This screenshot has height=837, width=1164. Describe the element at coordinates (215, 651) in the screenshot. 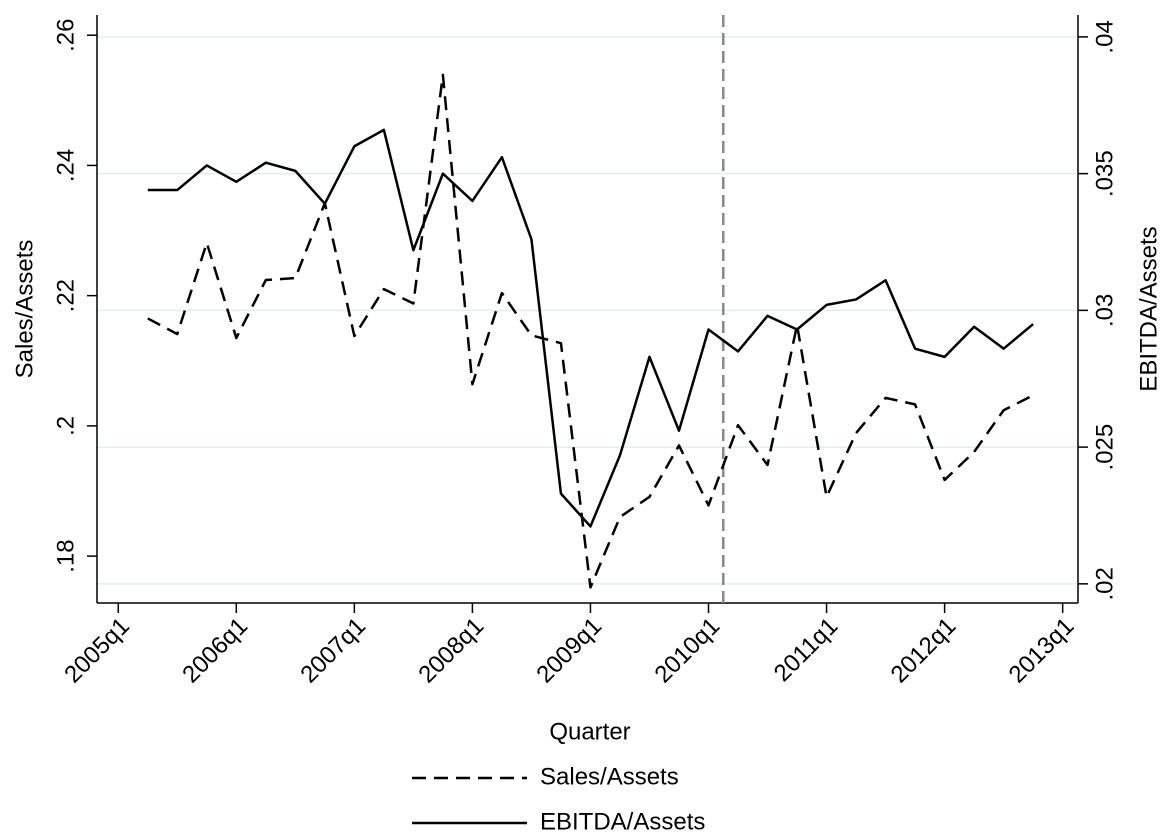

I see `x-tick-label: 2006q1` at that location.